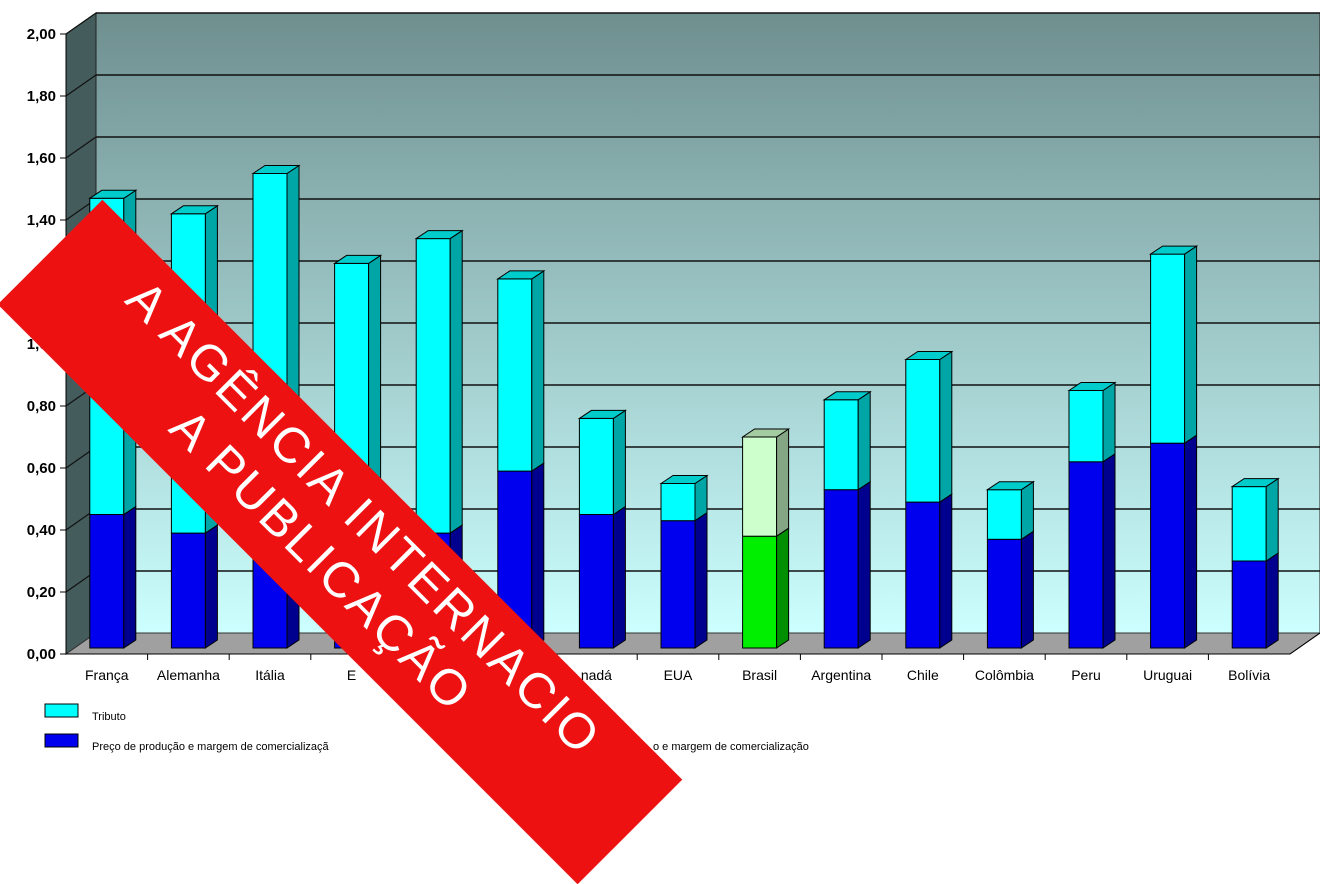  I want to click on x-tick-label: E, so click(351, 675).